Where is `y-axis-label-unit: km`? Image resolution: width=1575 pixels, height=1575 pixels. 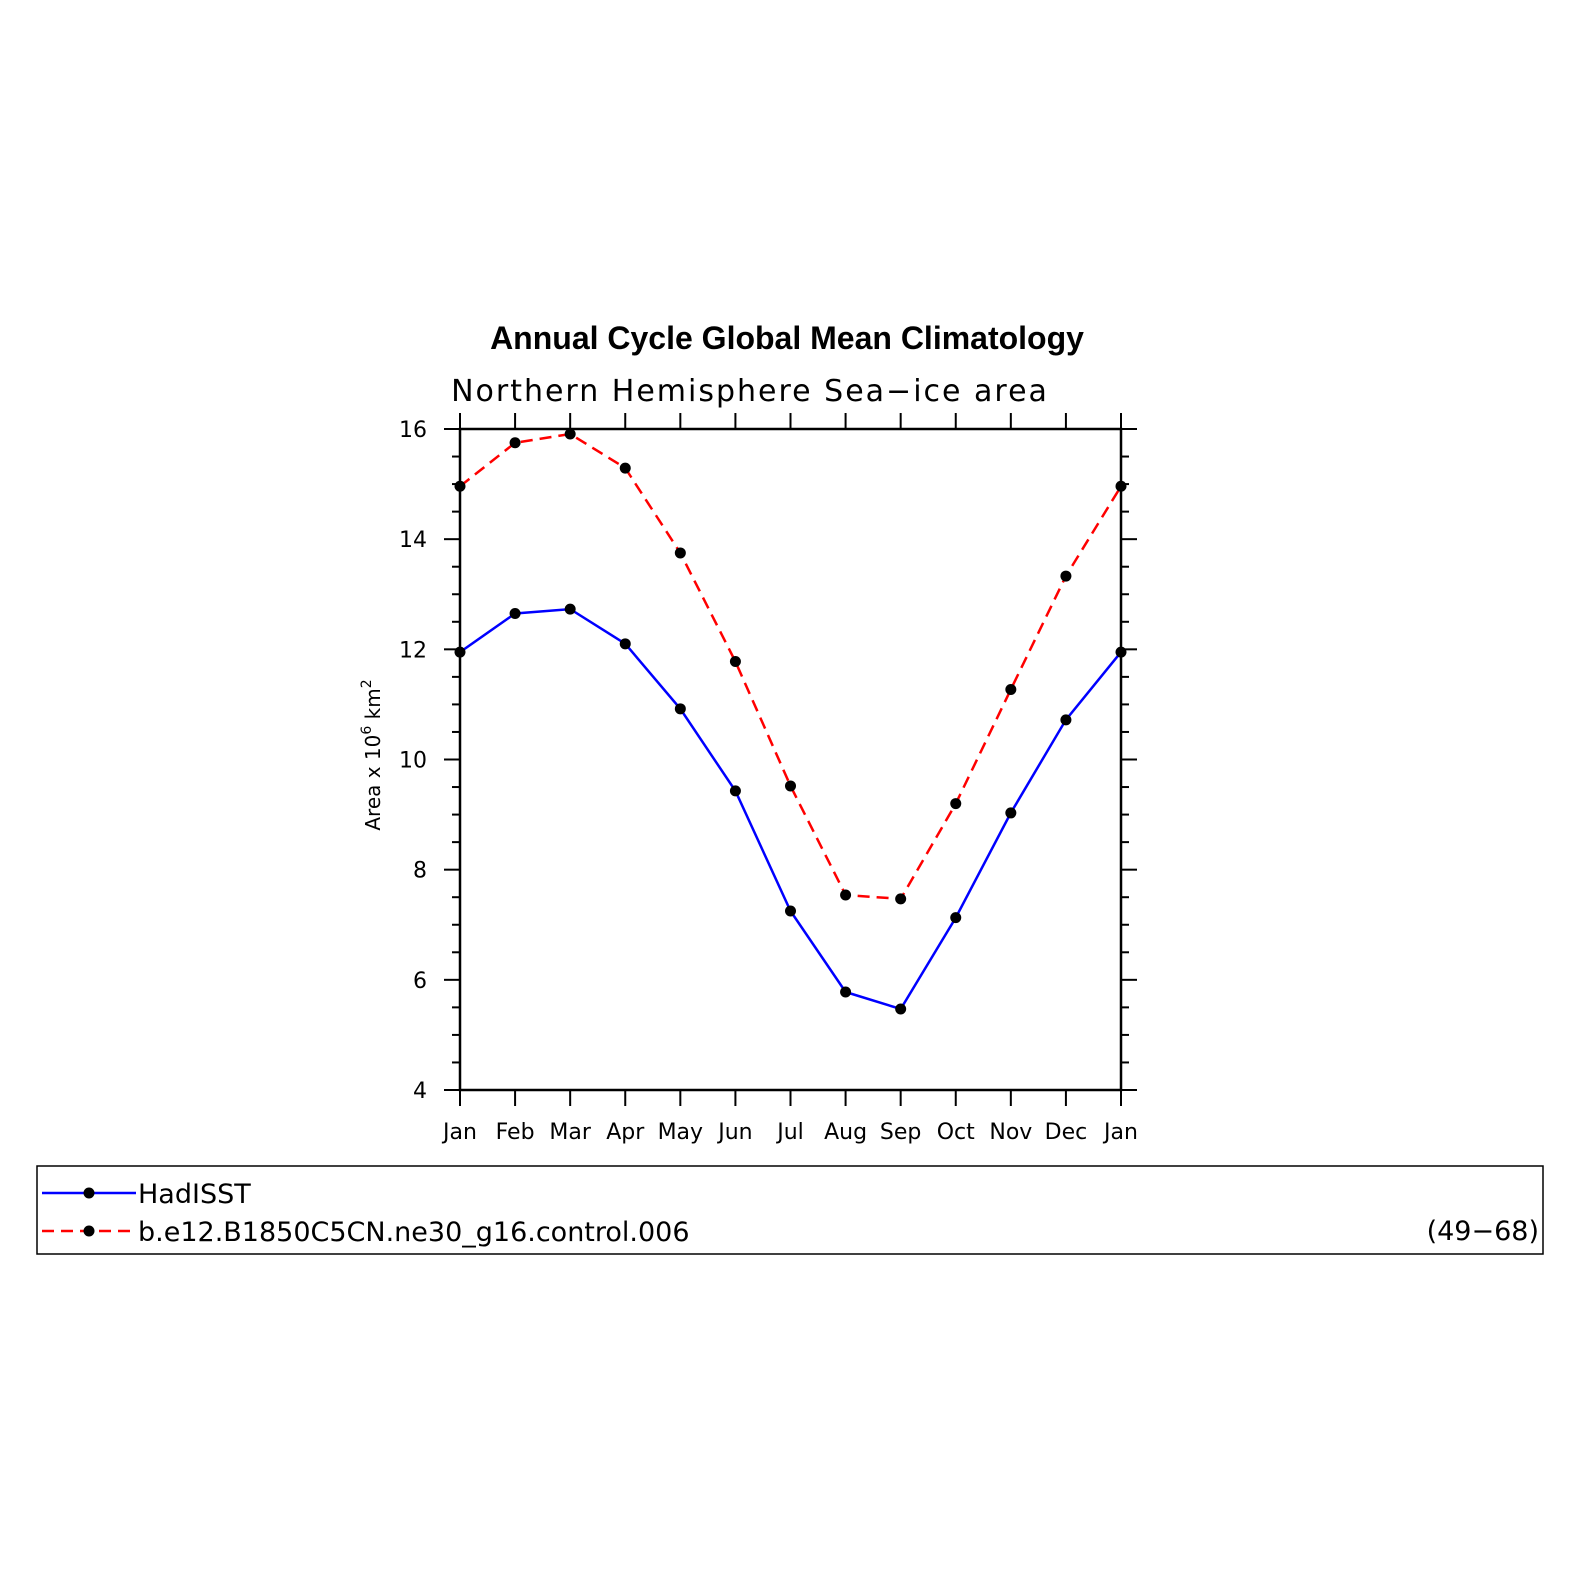 y-axis-label-unit: km is located at coordinates (373, 706).